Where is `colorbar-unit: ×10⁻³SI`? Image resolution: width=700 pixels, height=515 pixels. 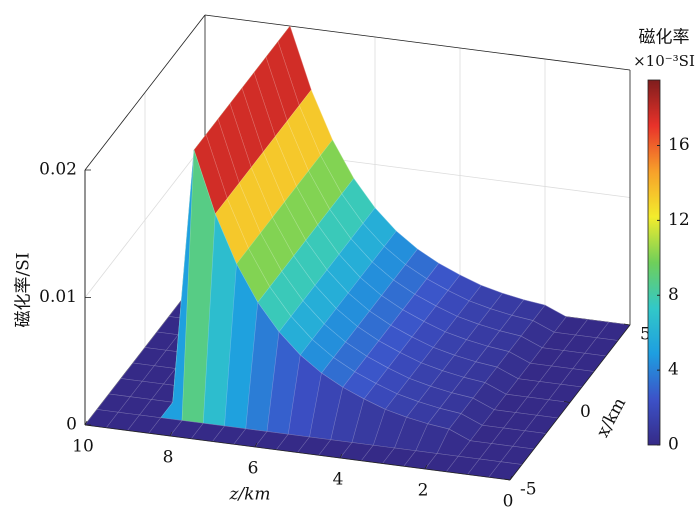 colorbar-unit: ×10⁻³SI is located at coordinates (664, 61).